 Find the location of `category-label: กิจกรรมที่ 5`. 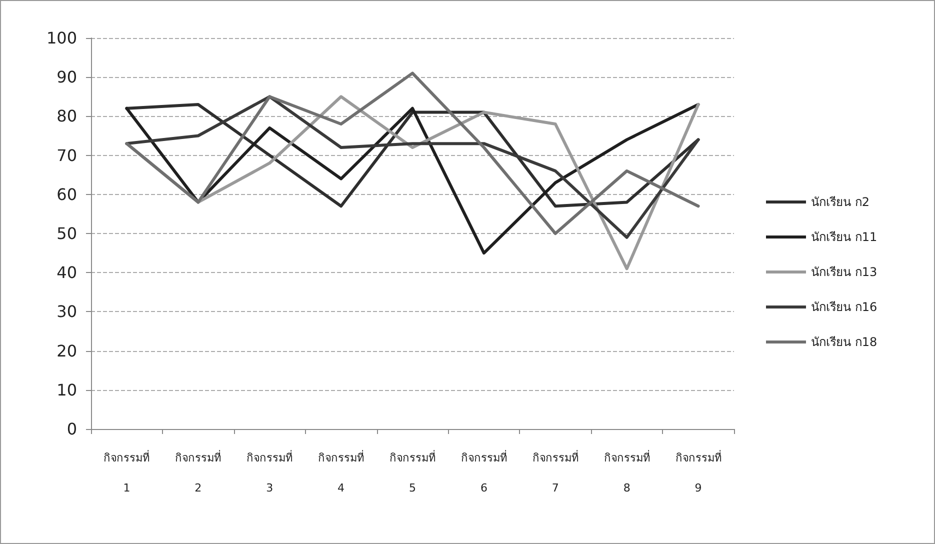

category-label: กิจกรรมที่ 5 is located at coordinates (413, 473).